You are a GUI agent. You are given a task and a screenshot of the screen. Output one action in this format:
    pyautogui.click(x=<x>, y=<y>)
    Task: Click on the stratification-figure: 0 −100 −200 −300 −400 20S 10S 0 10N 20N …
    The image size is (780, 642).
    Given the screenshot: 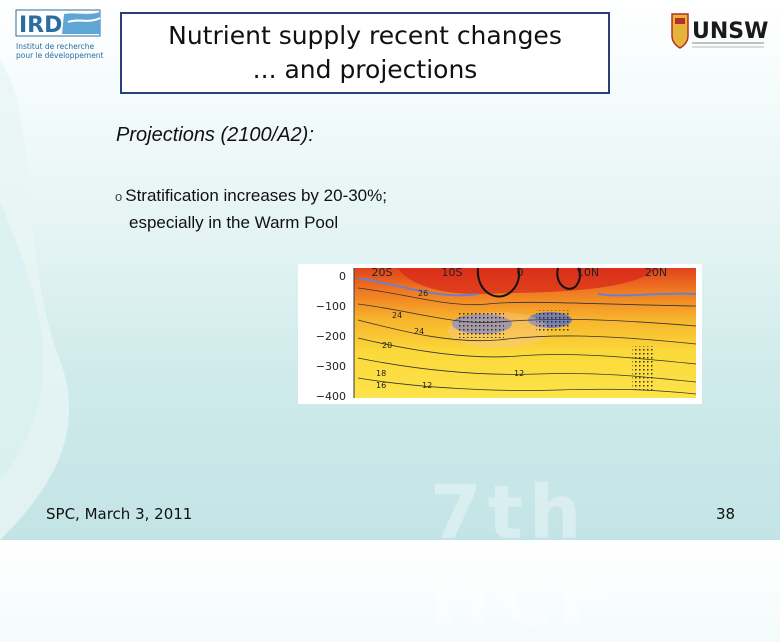 What is the action you would take?
    pyautogui.click(x=500, y=334)
    